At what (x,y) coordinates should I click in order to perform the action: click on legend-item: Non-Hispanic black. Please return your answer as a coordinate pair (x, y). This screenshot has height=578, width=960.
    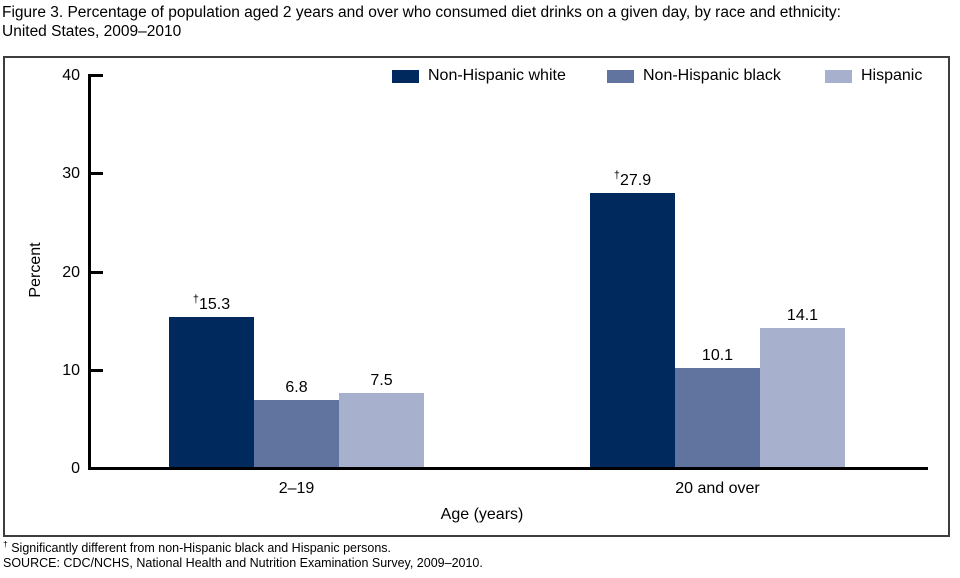
    Looking at the image, I should click on (694, 76).